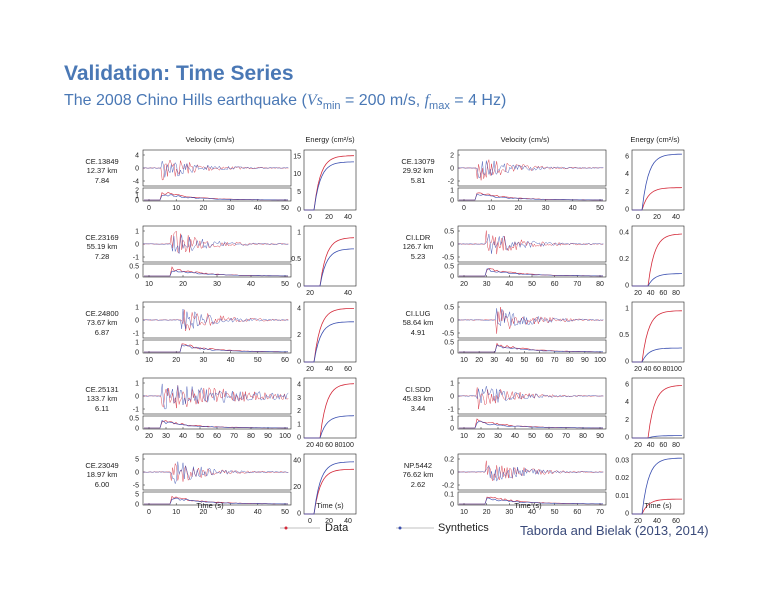 The height and width of the screenshot is (600, 776). Describe the element at coordinates (179, 73) in the screenshot. I see `slide-title: Validation: Time Series` at that location.